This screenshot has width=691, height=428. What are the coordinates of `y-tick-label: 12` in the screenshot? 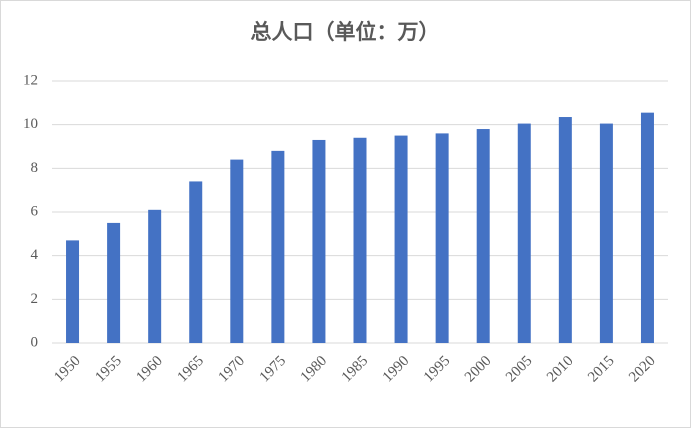 It's located at (30, 80).